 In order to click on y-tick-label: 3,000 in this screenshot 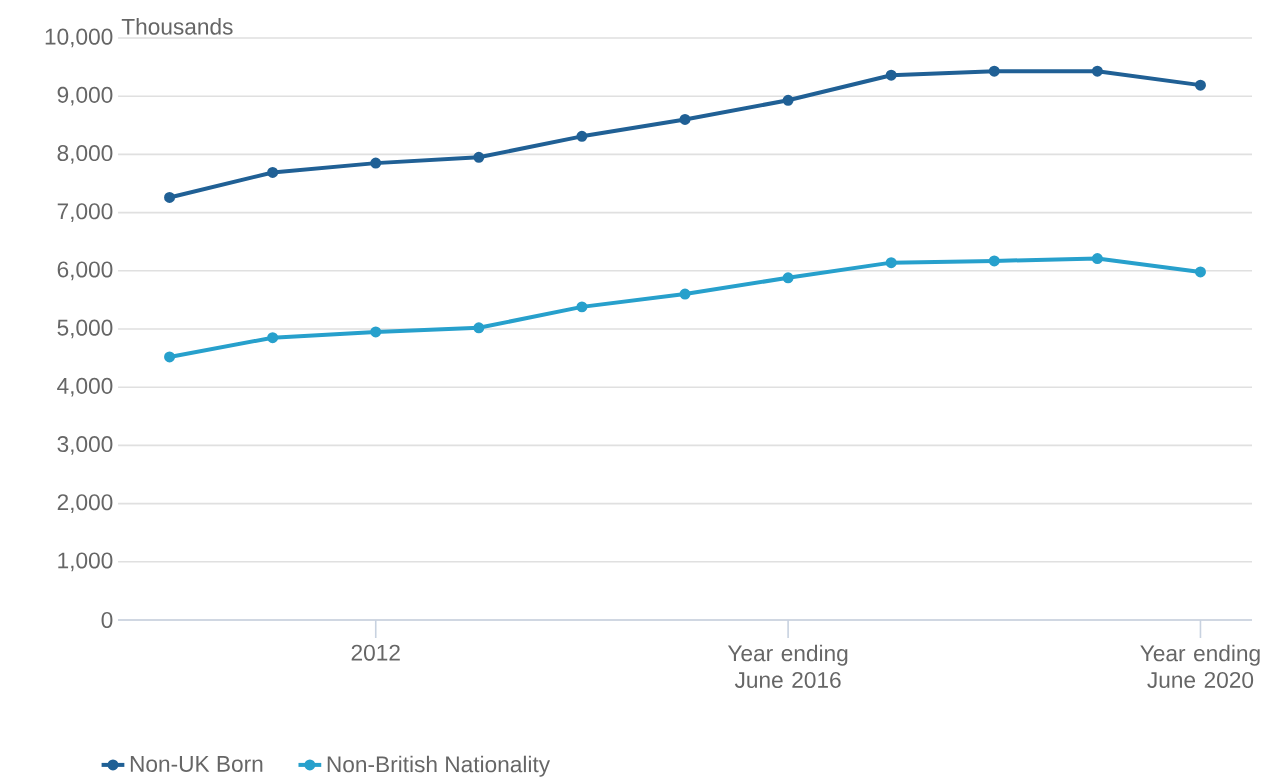, I will do `click(85, 445)`.